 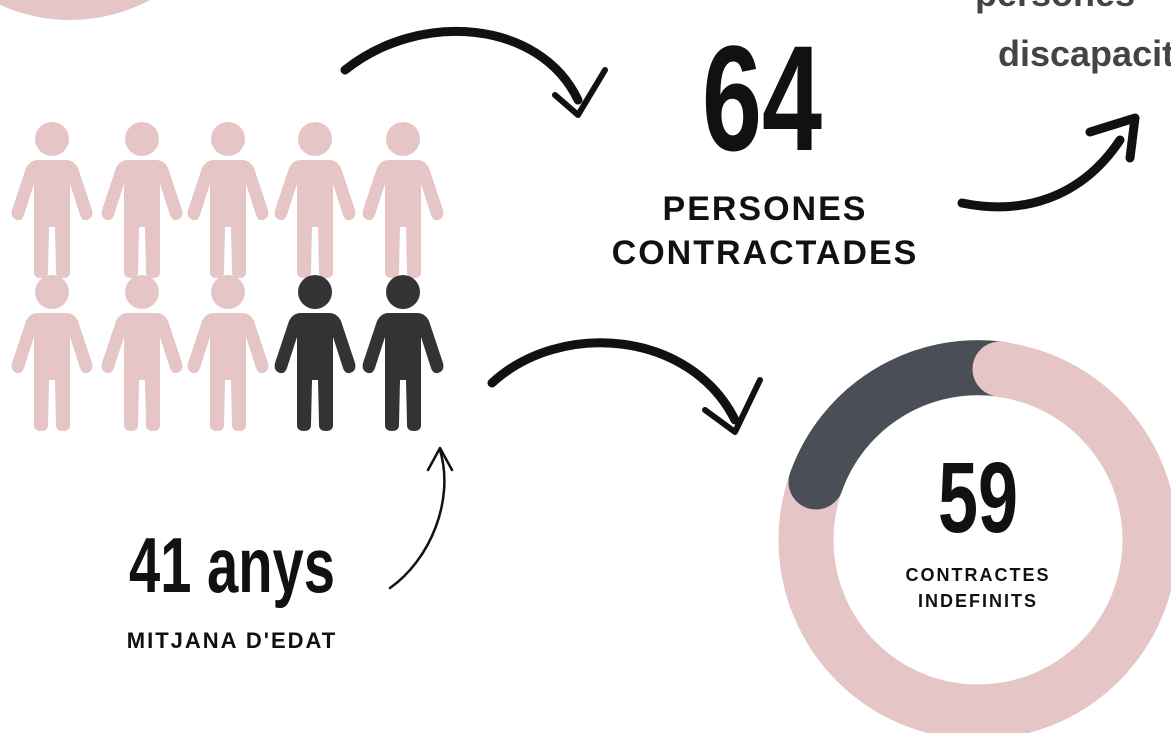 What do you see at coordinates (978, 497) in the screenshot?
I see `contracts-number: 59` at bounding box center [978, 497].